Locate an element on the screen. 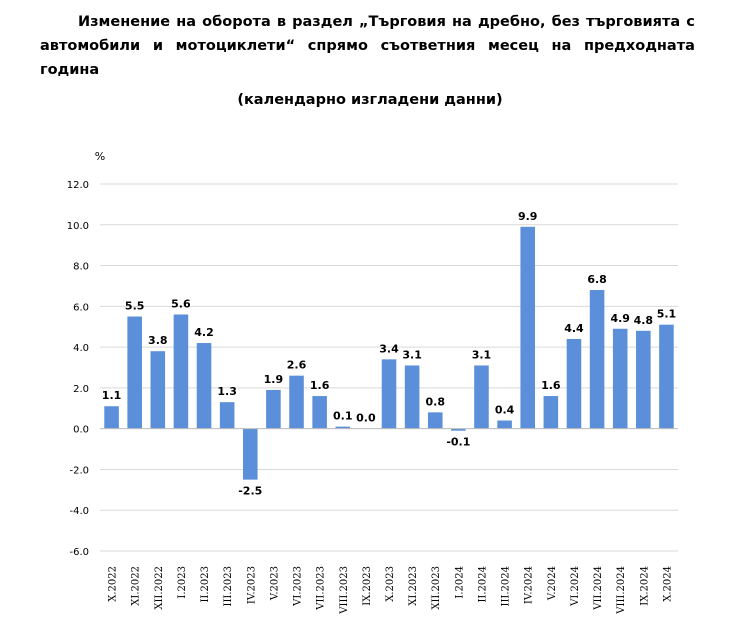 The height and width of the screenshot is (627, 740). x-tick-label: VIII.2024 is located at coordinates (621, 590).